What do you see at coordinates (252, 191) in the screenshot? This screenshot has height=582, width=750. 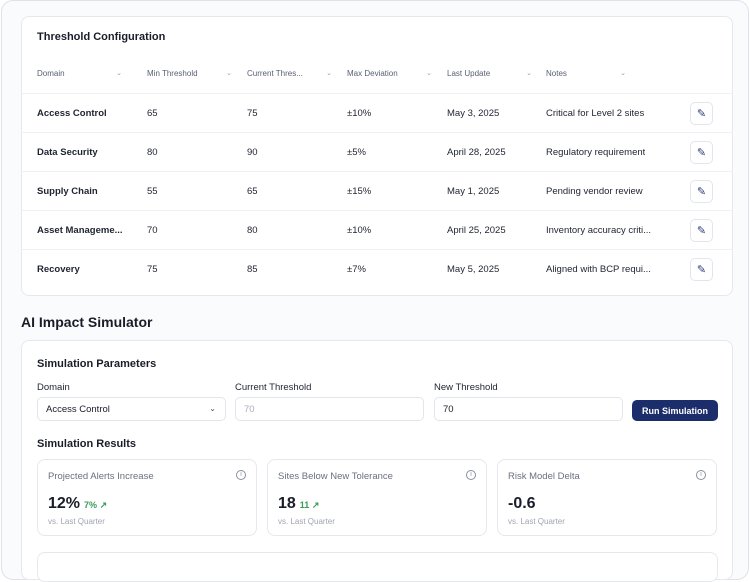 I see `cell-current: 65` at bounding box center [252, 191].